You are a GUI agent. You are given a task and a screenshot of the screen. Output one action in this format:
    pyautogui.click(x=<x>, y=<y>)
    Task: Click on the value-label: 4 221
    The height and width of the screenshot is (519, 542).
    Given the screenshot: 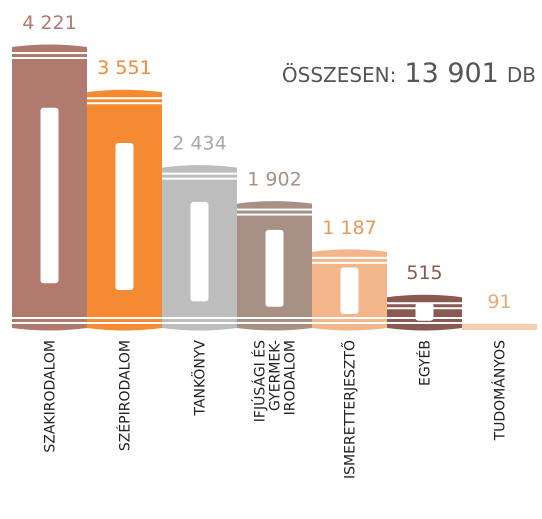 What is the action you would take?
    pyautogui.click(x=49, y=23)
    